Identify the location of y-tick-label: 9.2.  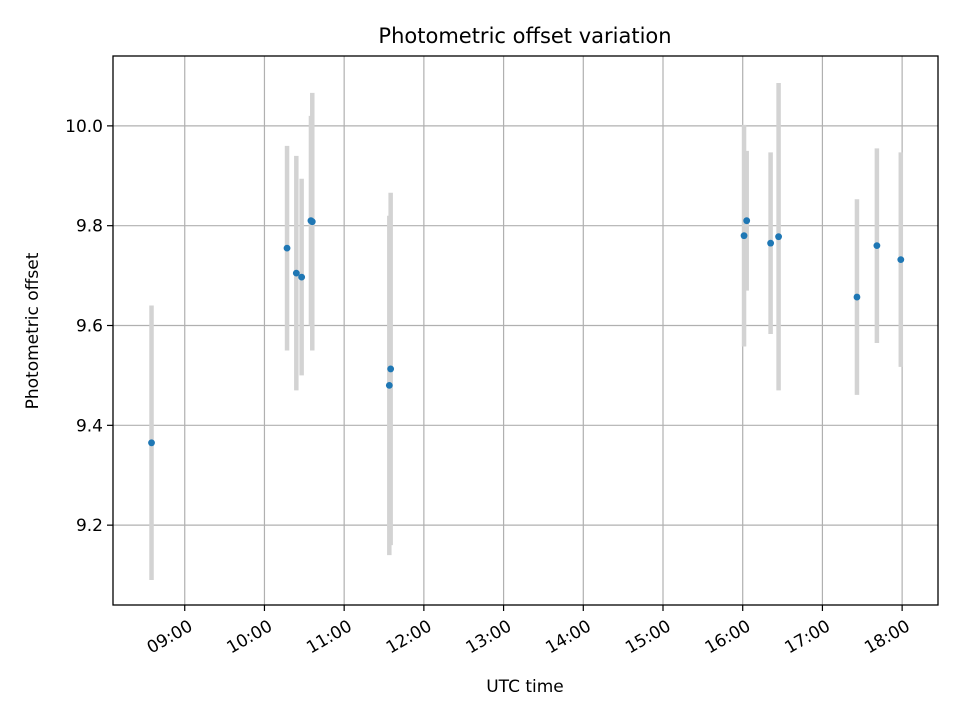
(89, 526).